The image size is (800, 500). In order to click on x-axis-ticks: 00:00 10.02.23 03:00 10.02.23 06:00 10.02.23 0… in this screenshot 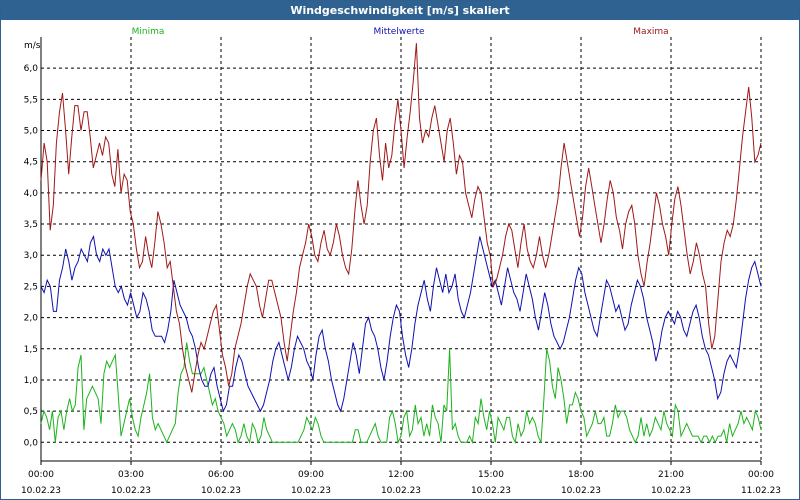, I will do `click(401, 478)`.